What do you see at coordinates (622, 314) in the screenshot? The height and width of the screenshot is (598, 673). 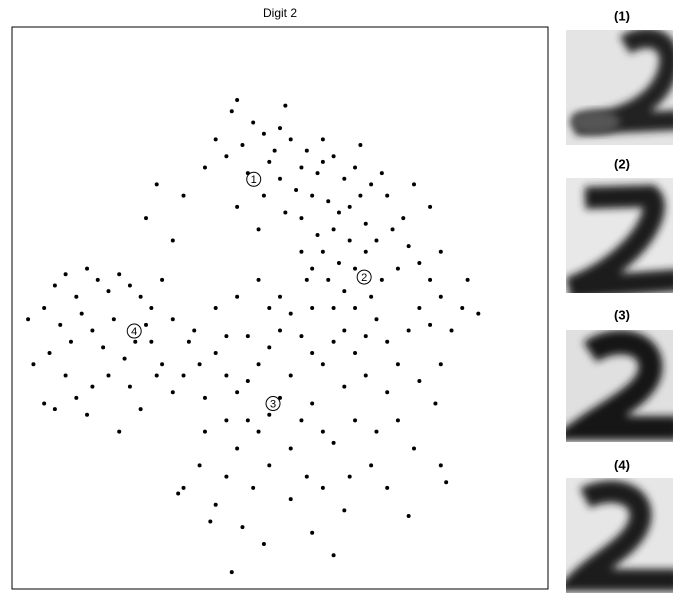 I see `panel-label: (3)` at bounding box center [622, 314].